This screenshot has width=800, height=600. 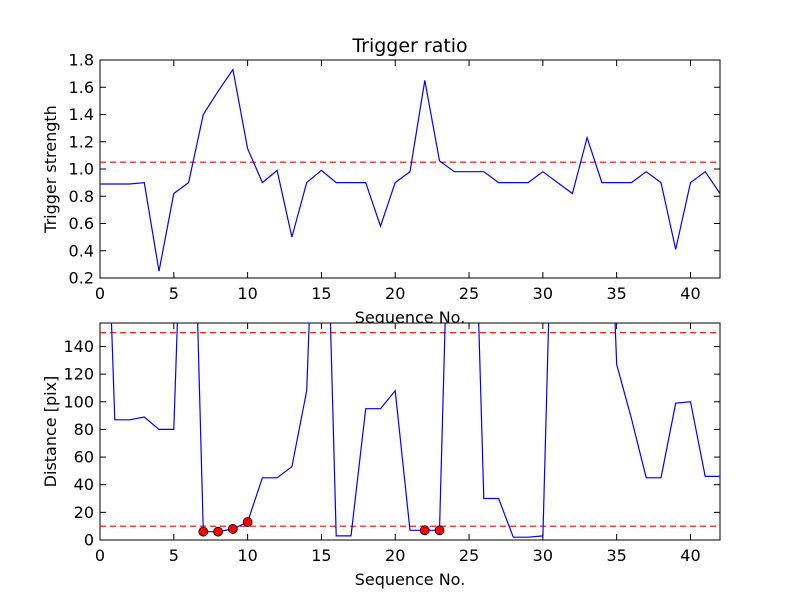 I want to click on top-y-tick-label: 0.8, so click(x=81, y=196).